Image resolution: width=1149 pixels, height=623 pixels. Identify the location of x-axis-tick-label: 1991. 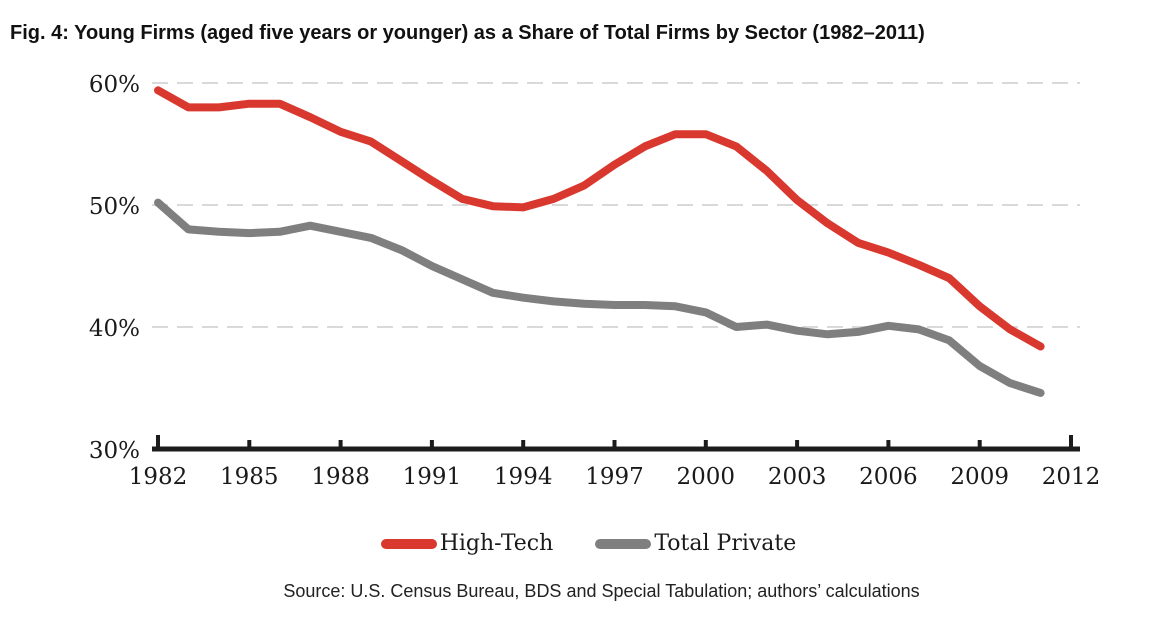
(432, 477).